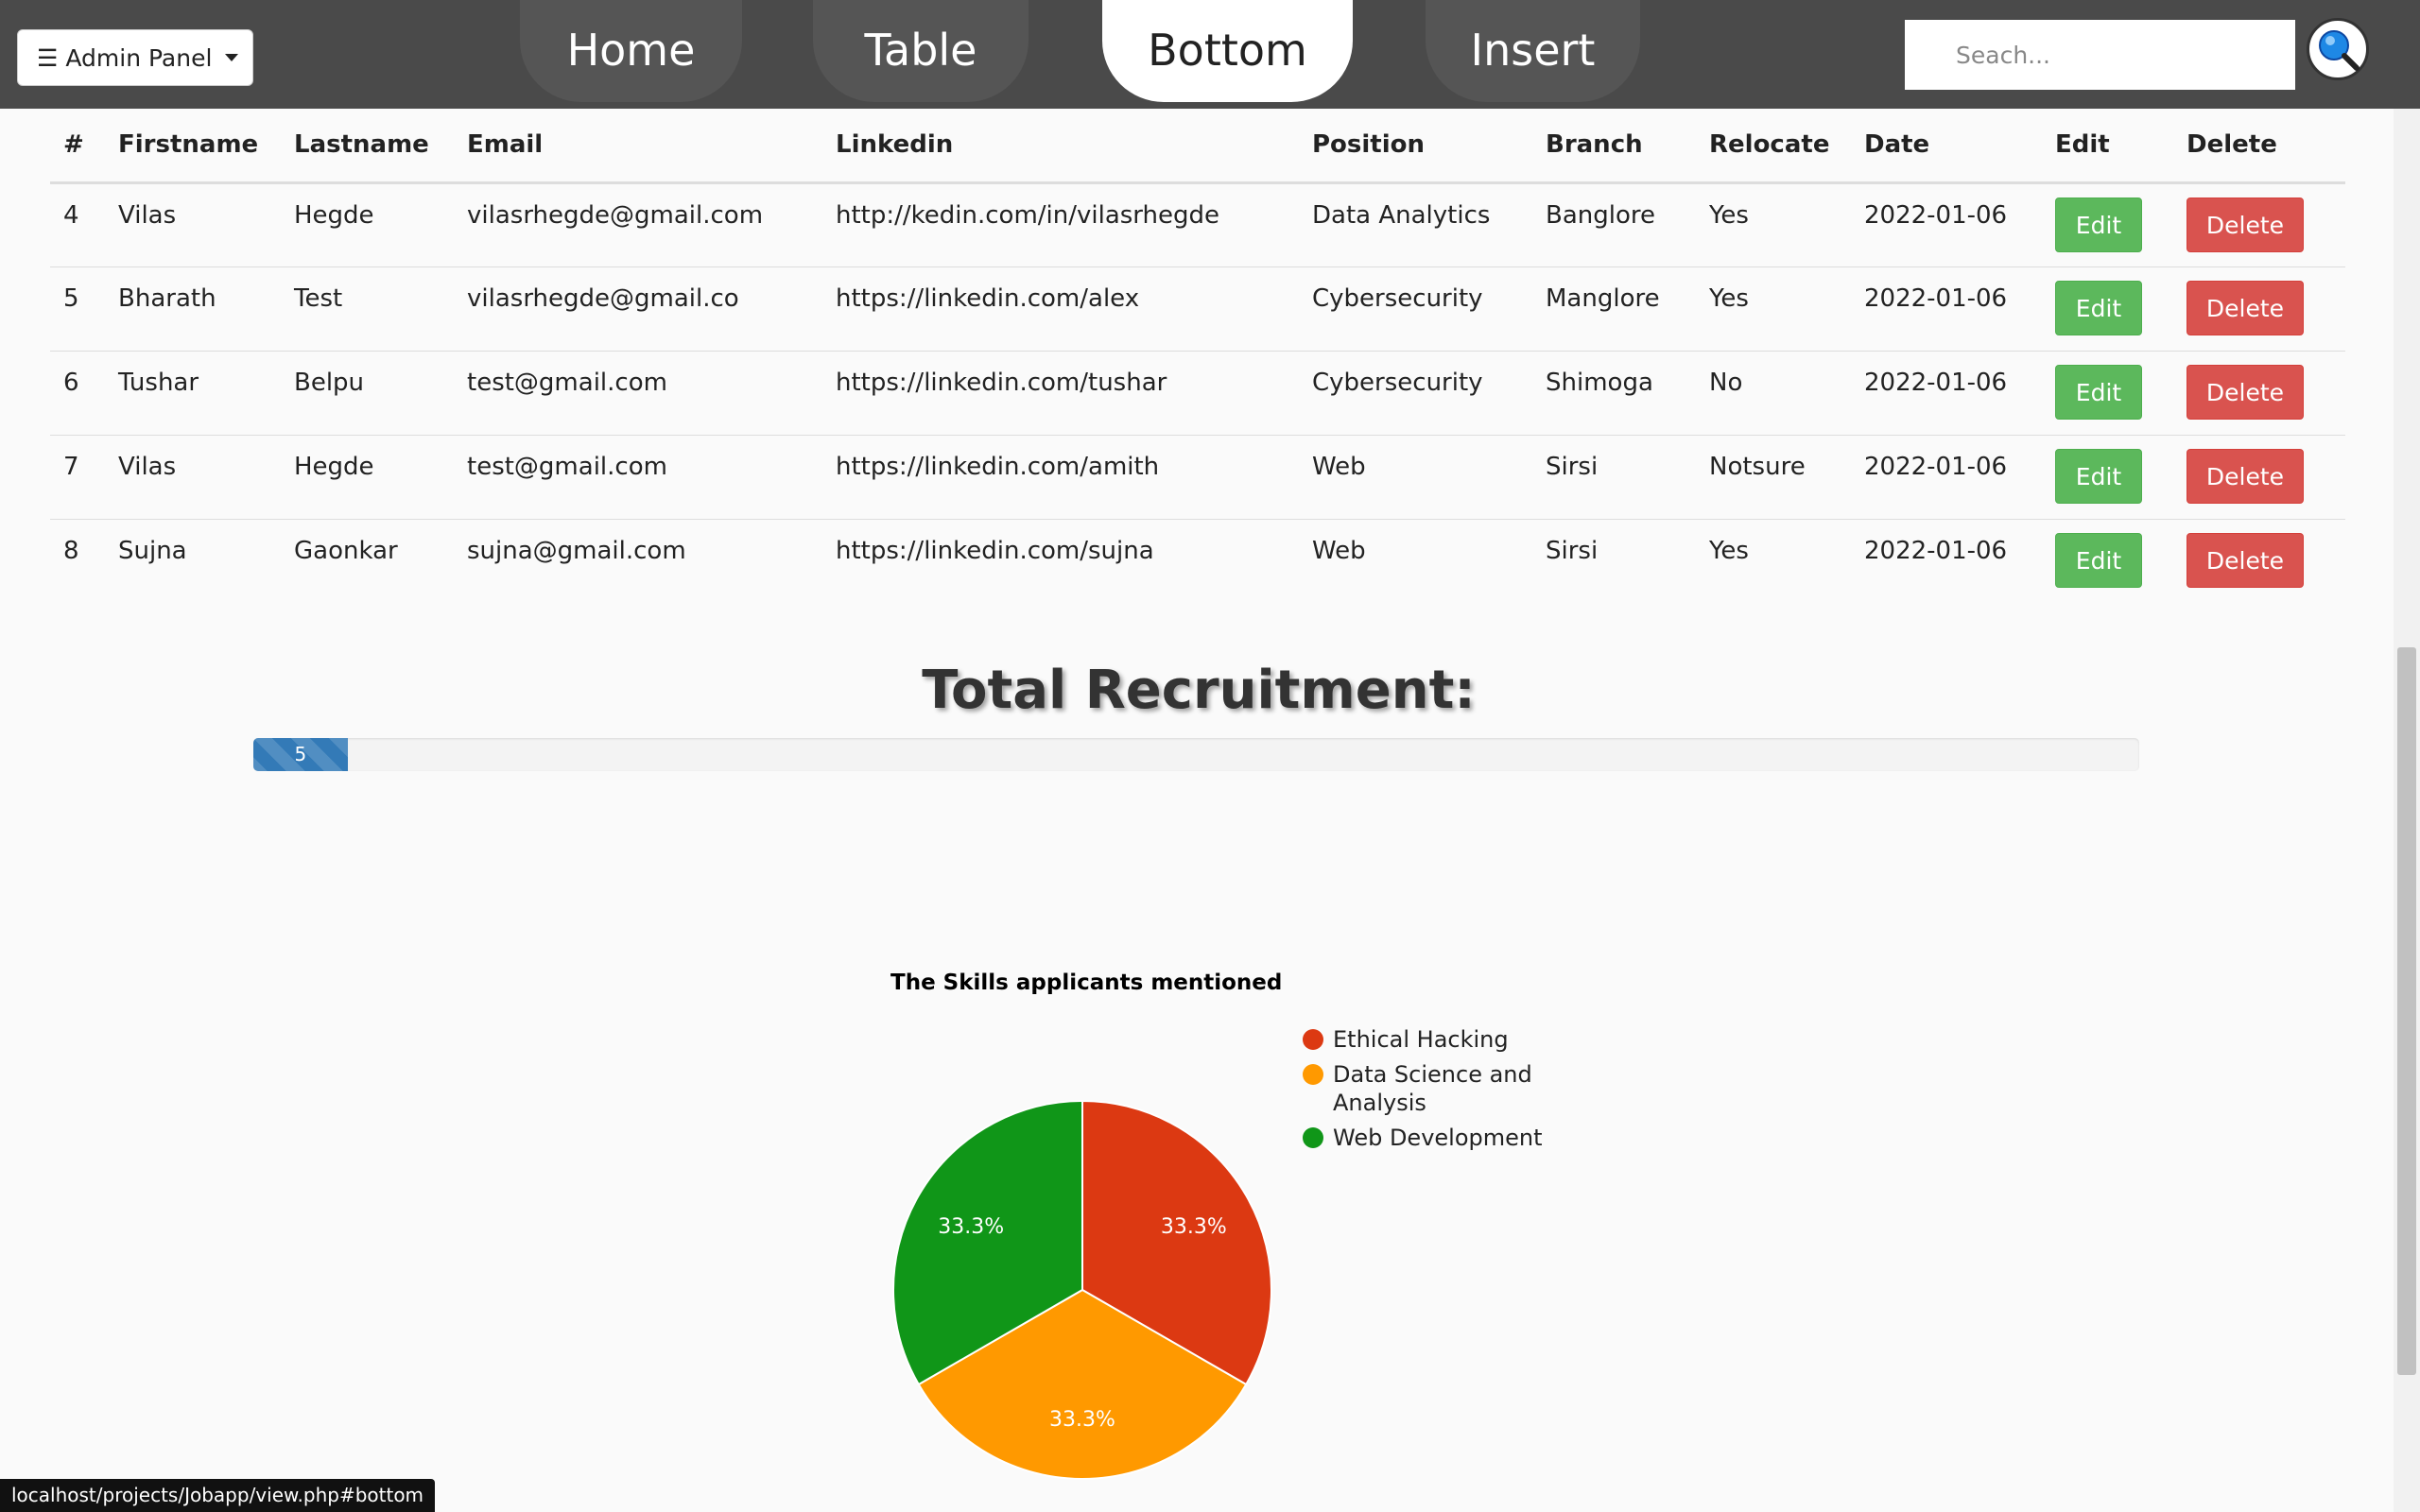  I want to click on cell-relocate: No, so click(1773, 392).